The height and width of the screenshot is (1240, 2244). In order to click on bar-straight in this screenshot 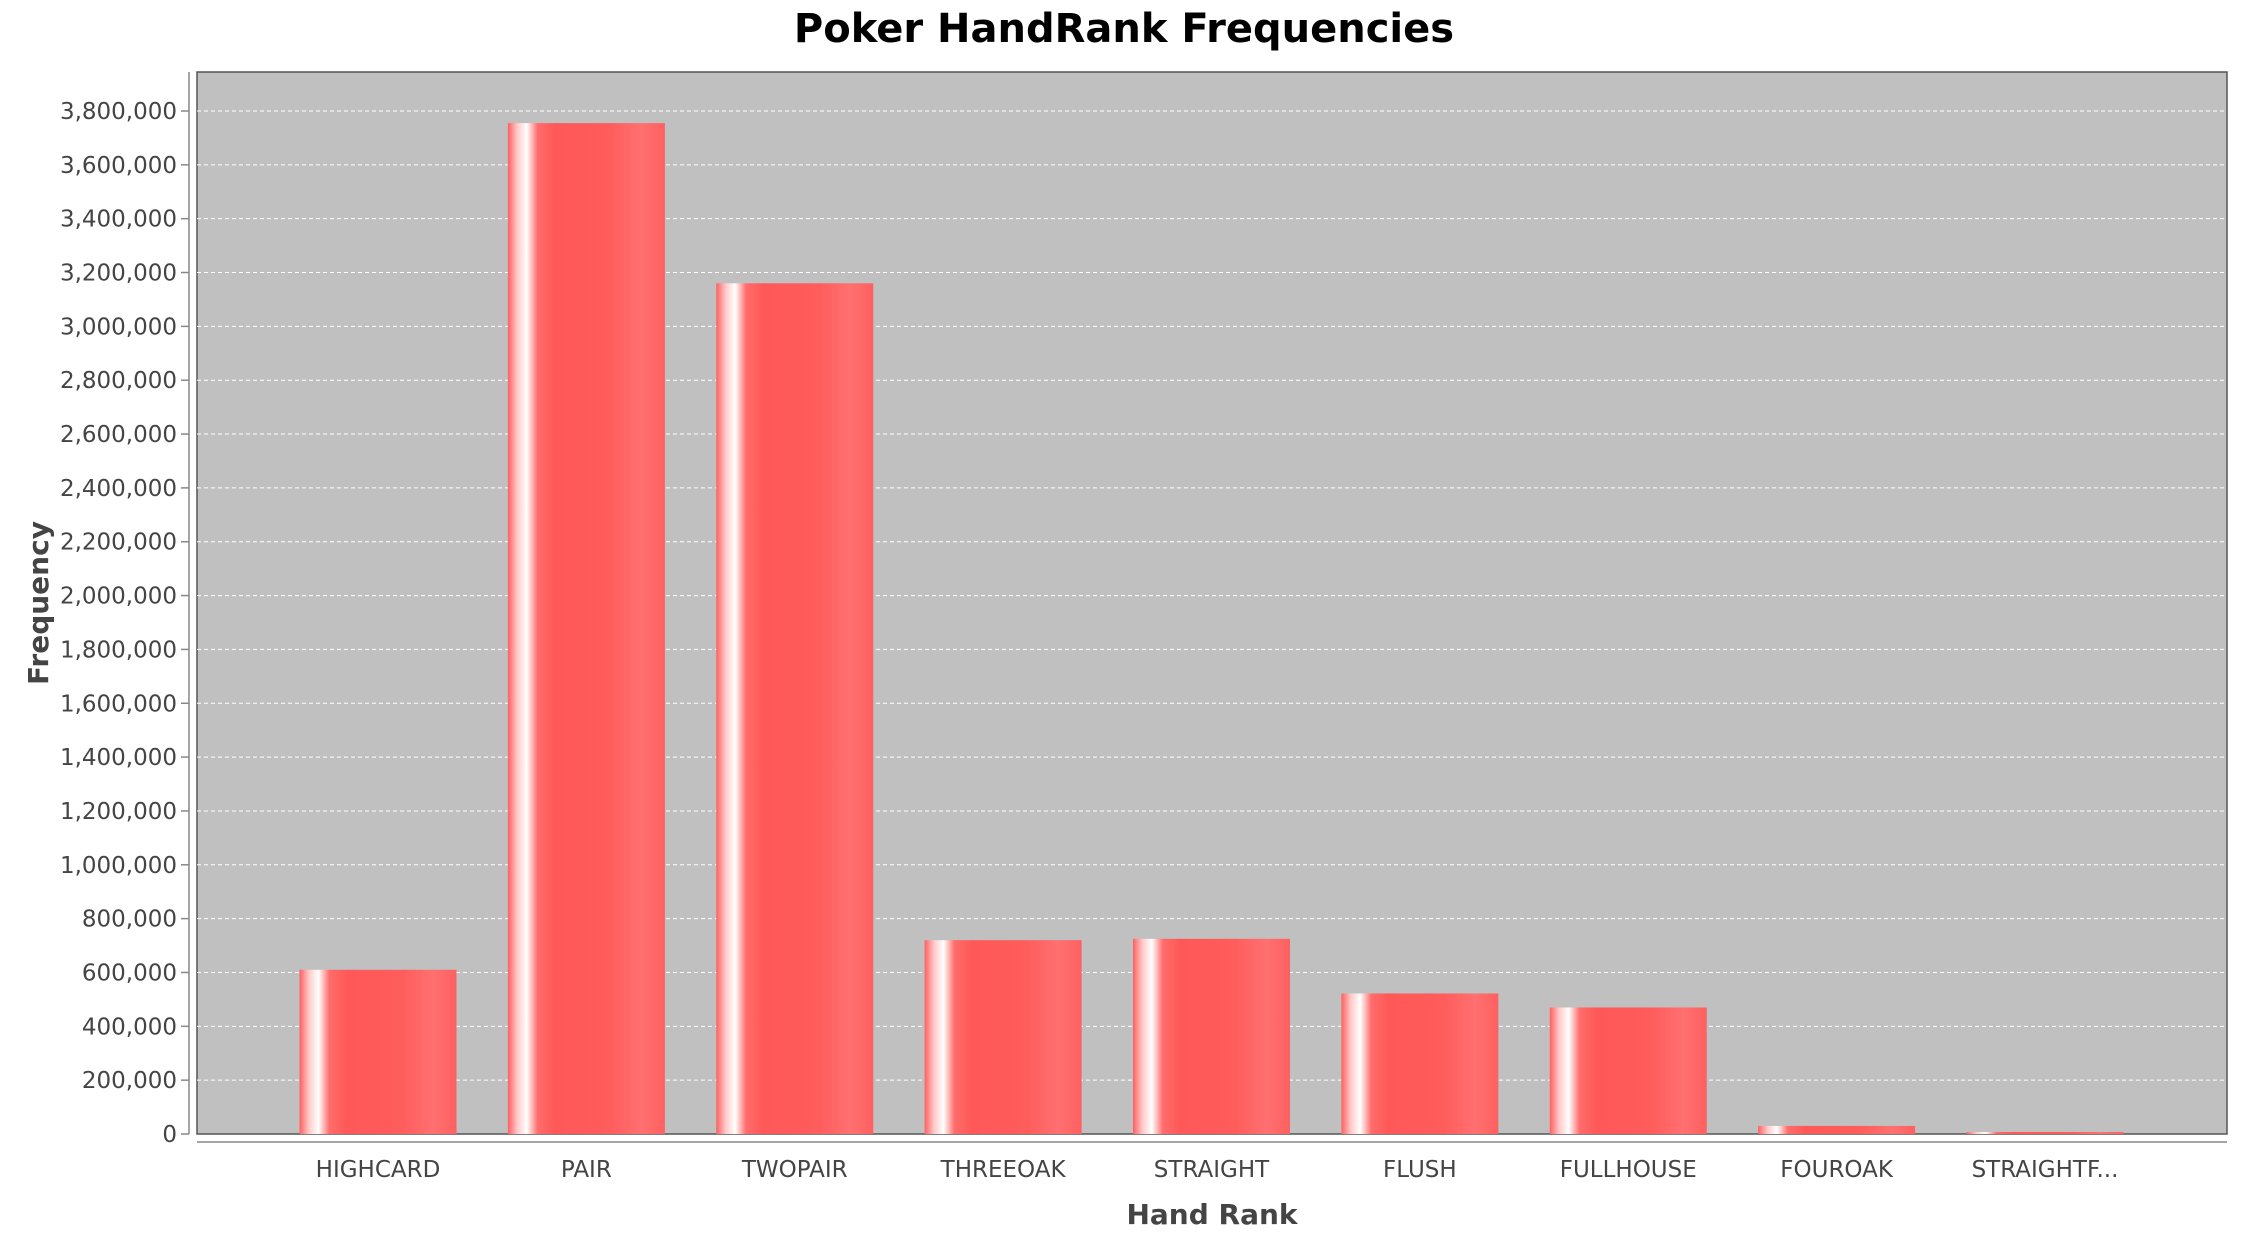, I will do `click(1211, 1036)`.